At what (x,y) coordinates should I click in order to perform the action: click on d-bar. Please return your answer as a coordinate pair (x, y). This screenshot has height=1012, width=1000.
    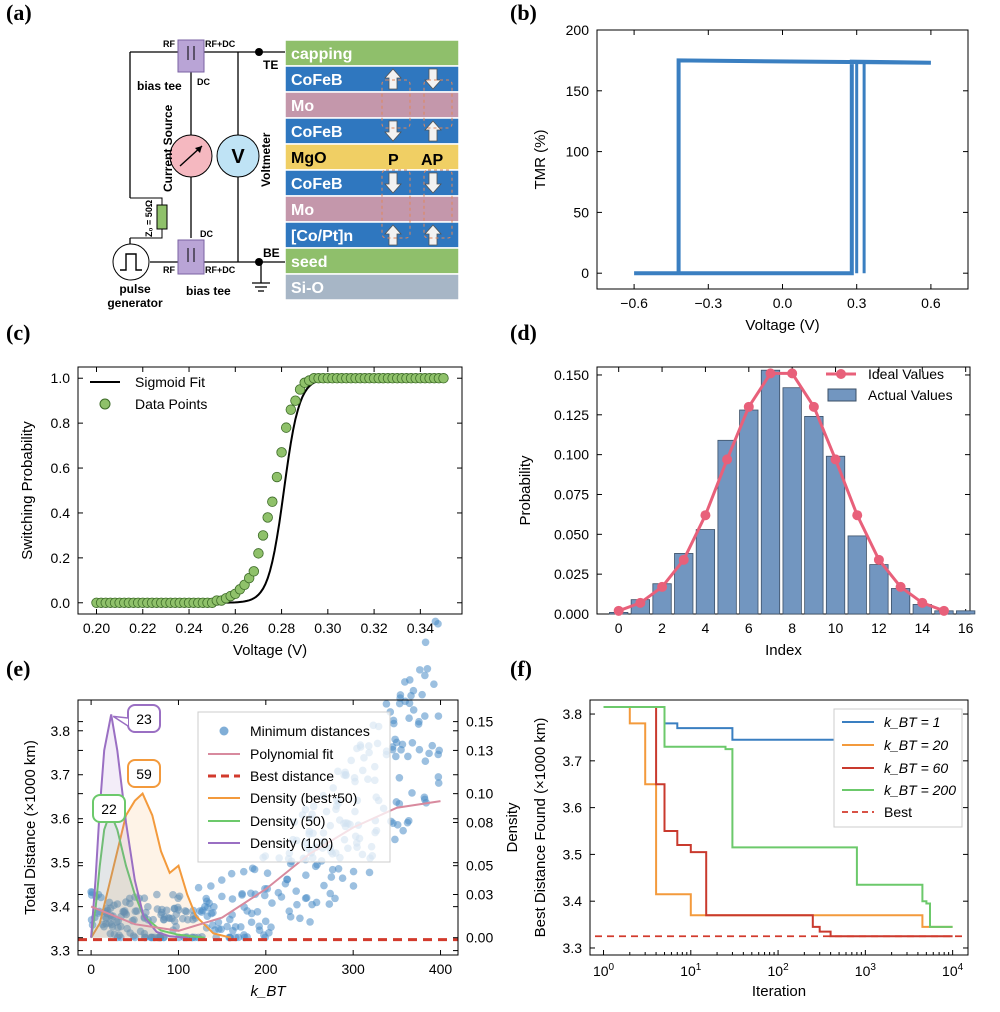
    Looking at the image, I should click on (966, 612).